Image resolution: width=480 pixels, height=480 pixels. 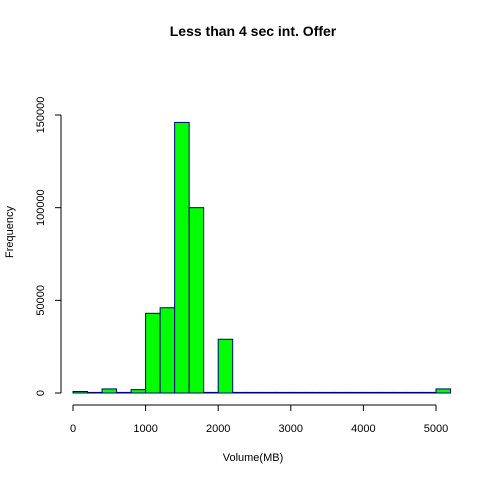 I want to click on x-tick-label: 4000, so click(x=363, y=429).